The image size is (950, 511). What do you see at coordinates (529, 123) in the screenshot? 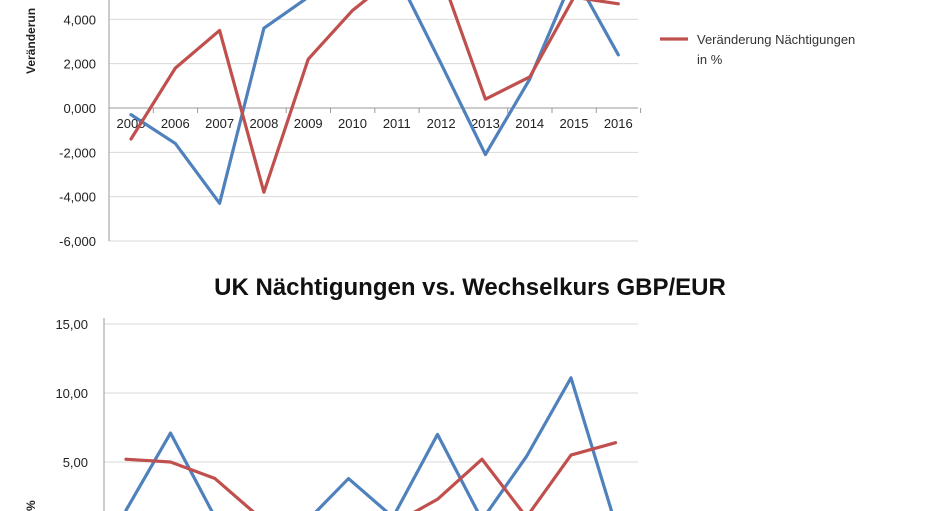
I see `x-tick-label: 2014` at bounding box center [529, 123].